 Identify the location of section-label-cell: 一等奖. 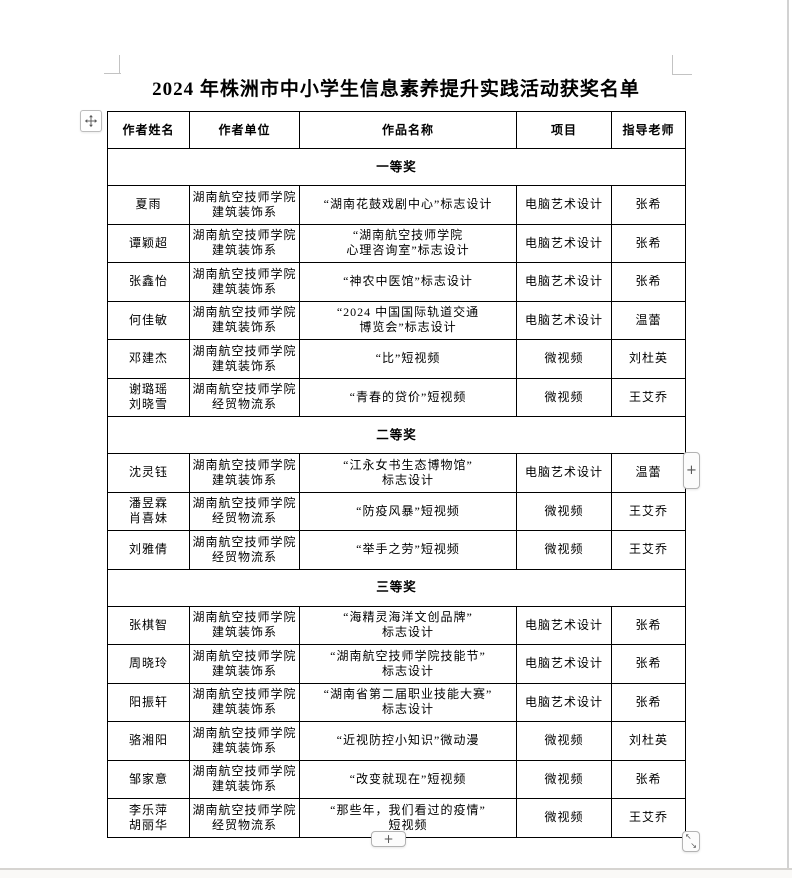
(396, 167).